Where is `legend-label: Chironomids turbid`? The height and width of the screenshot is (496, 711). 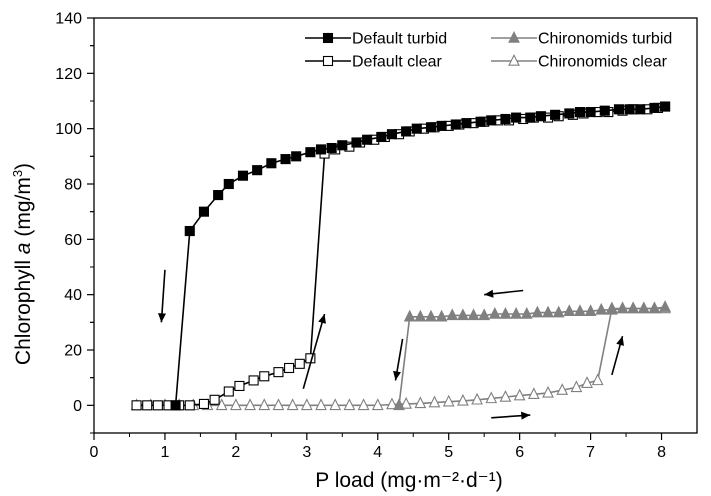
legend-label: Chironomids turbid is located at coordinates (605, 39).